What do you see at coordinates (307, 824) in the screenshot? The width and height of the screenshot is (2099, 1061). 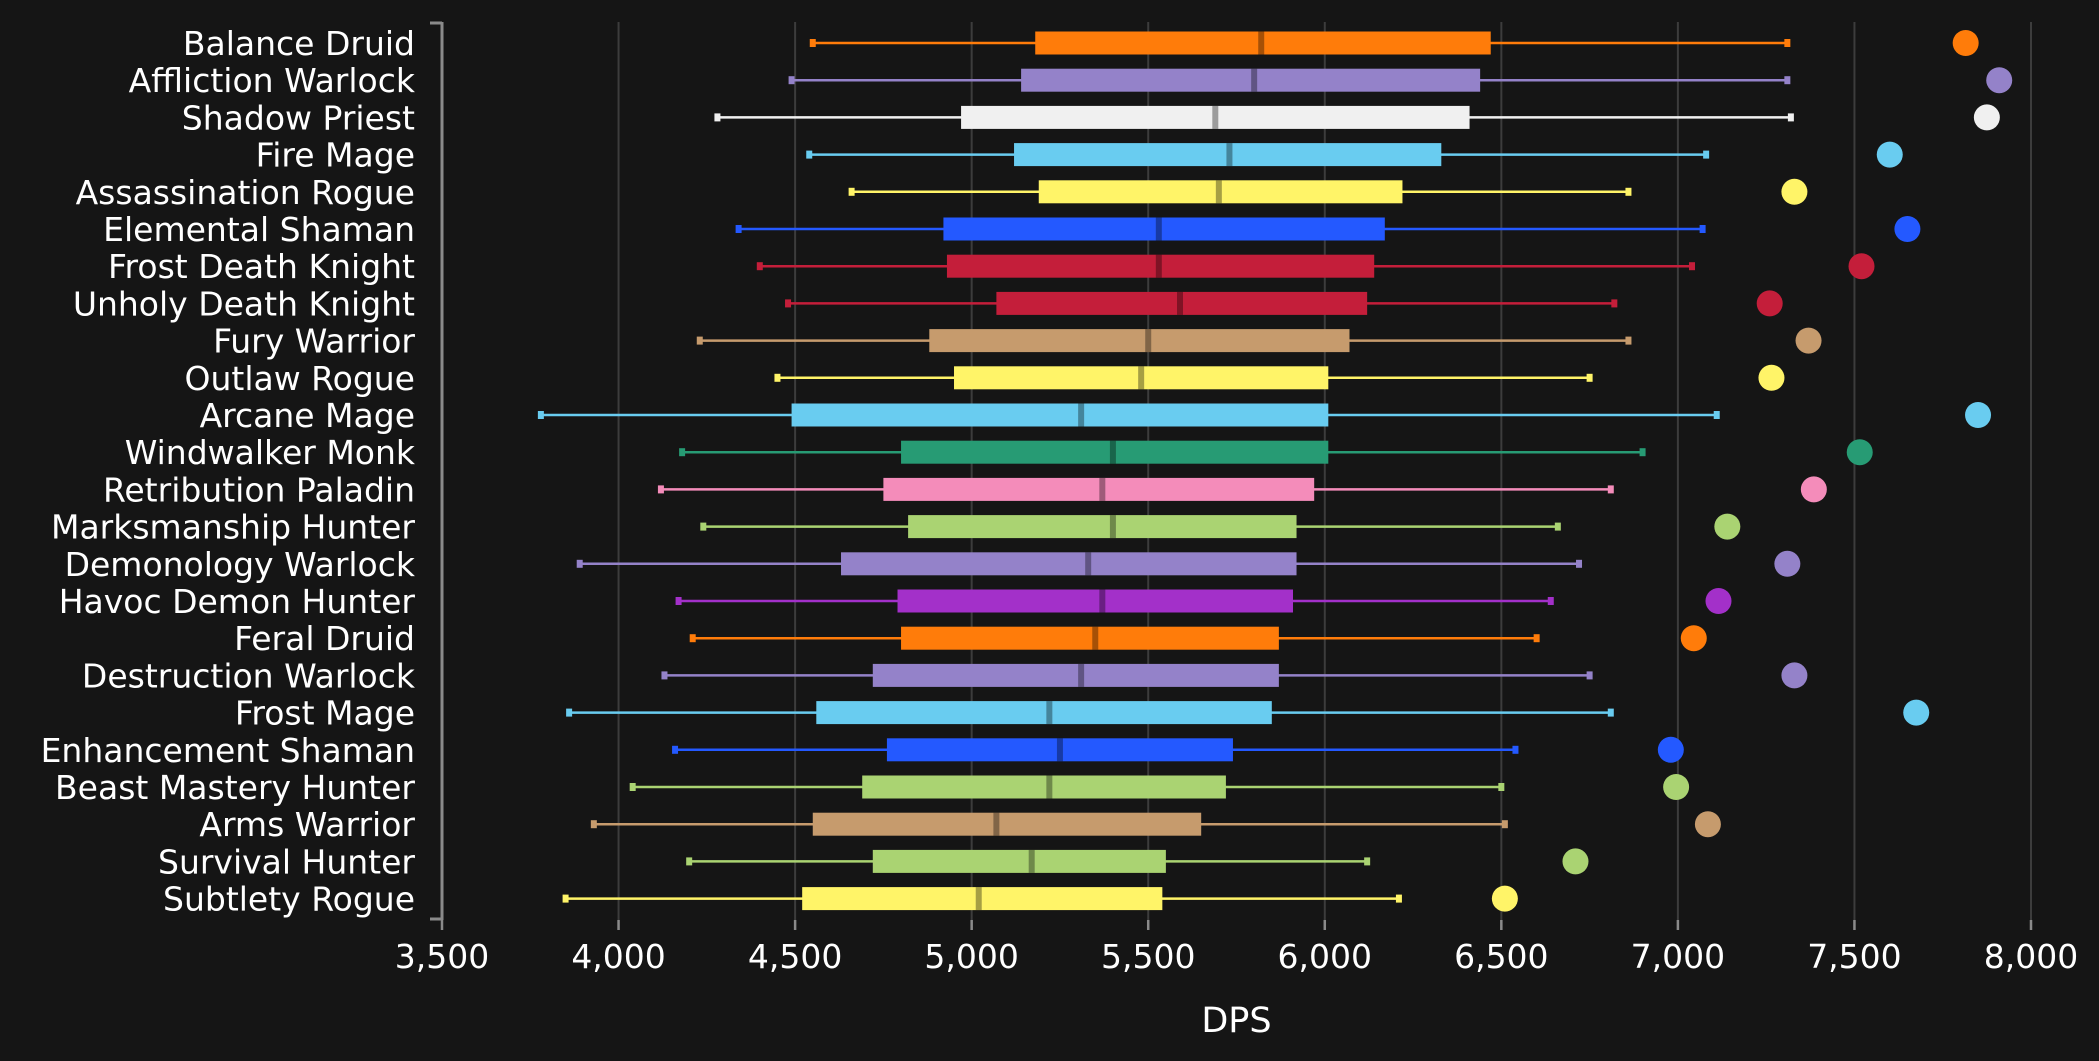 I see `category-label: Arms Warrior` at bounding box center [307, 824].